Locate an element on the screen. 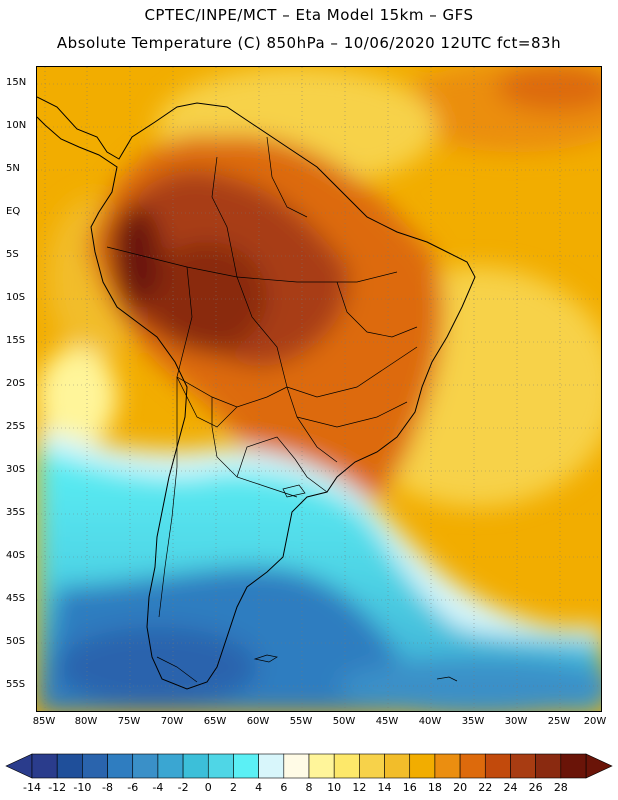  lon-label: 55W is located at coordinates (301, 721).